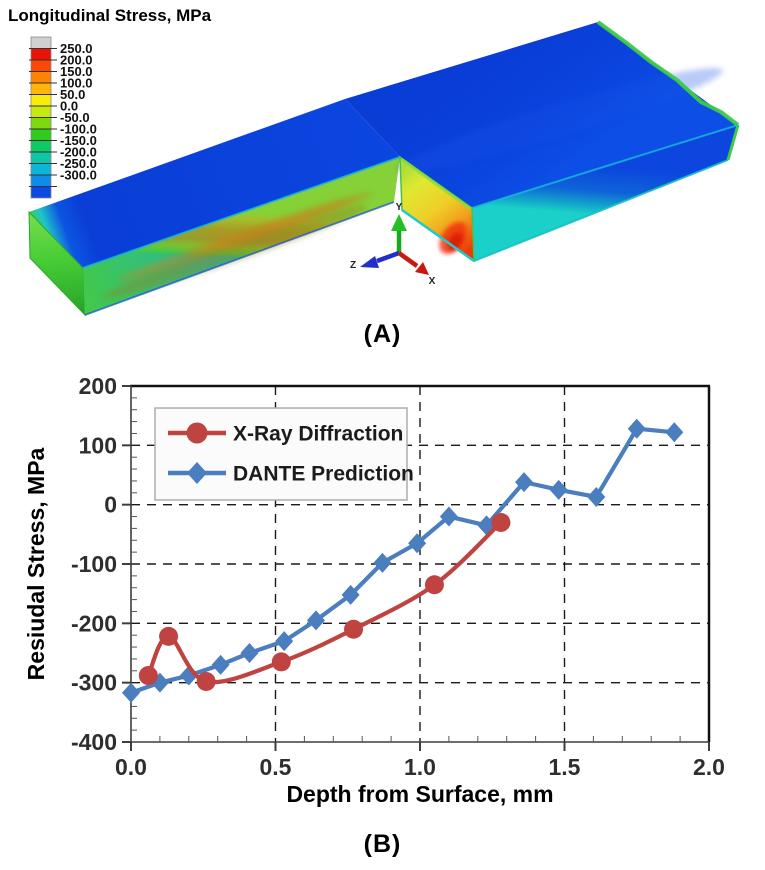 The image size is (765, 870). Describe the element at coordinates (601, 210) in the screenshot. I see `right-front-bottom-edge` at that location.